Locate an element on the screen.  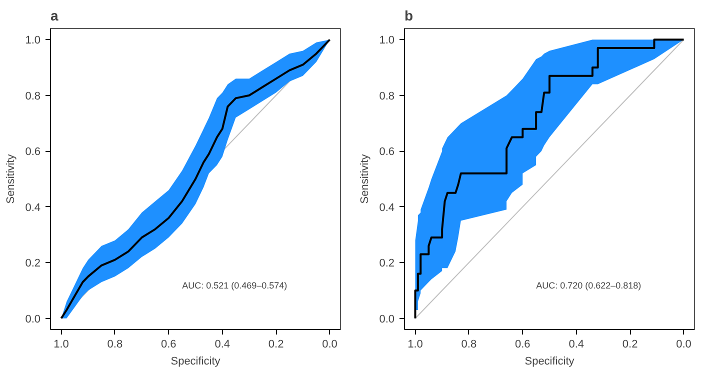
annotation: AUC: 0.521 (0.469–0.574) is located at coordinates (235, 285).